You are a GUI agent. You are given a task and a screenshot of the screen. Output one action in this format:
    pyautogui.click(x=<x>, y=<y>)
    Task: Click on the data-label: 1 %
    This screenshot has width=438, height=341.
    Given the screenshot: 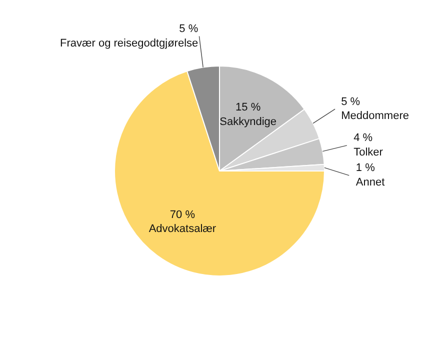 What is the action you would take?
    pyautogui.click(x=366, y=168)
    